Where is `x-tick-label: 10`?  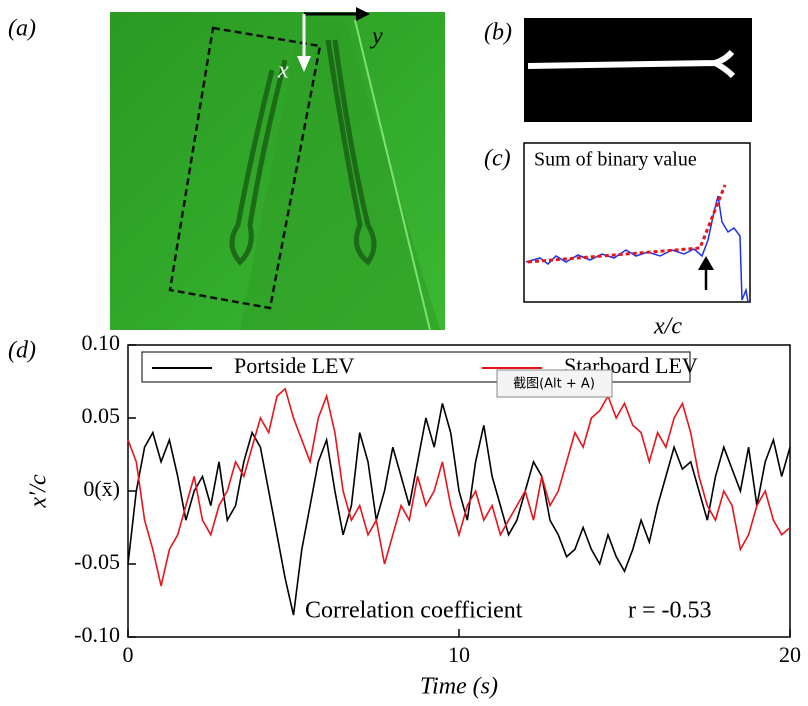 x-tick-label: 10 is located at coordinates (459, 654).